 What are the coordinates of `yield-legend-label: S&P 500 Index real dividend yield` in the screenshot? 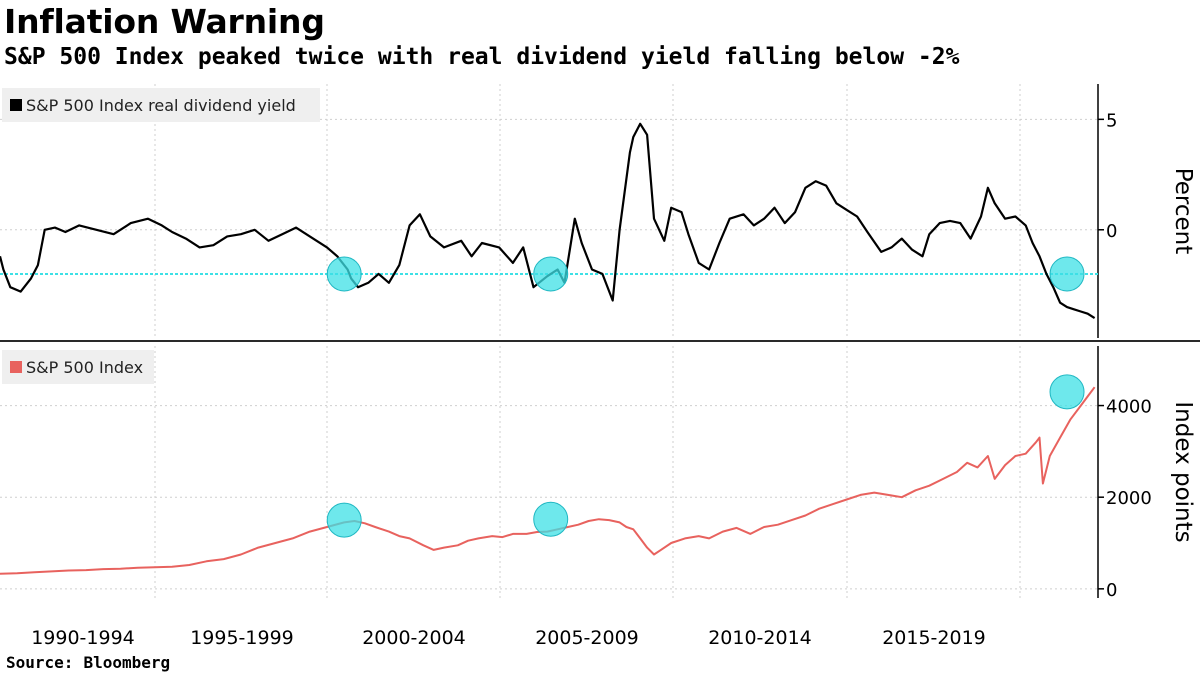 It's located at (161, 105).